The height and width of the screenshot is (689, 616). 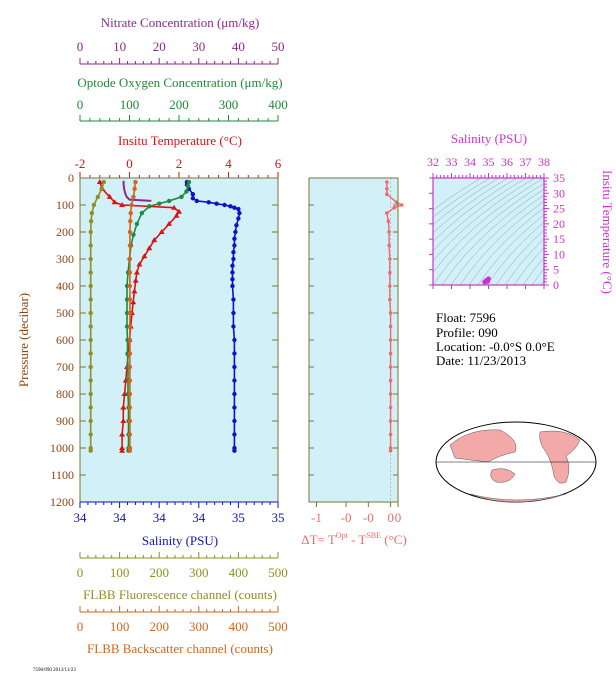 I want to click on ts-ytick-label: 30, so click(x=559, y=193).